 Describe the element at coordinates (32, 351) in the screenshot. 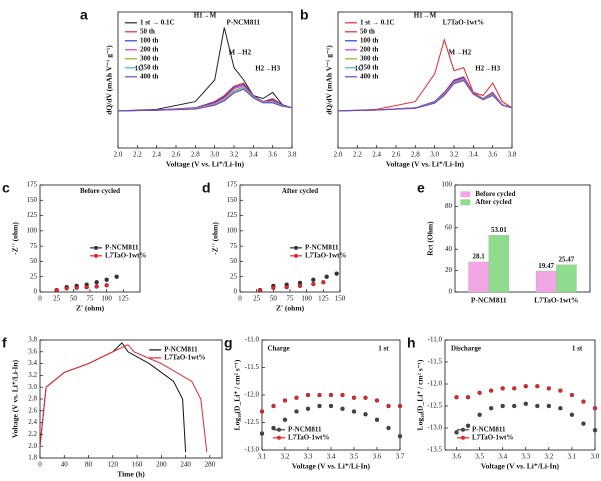

I see `y-tick-label: 3.6` at that location.